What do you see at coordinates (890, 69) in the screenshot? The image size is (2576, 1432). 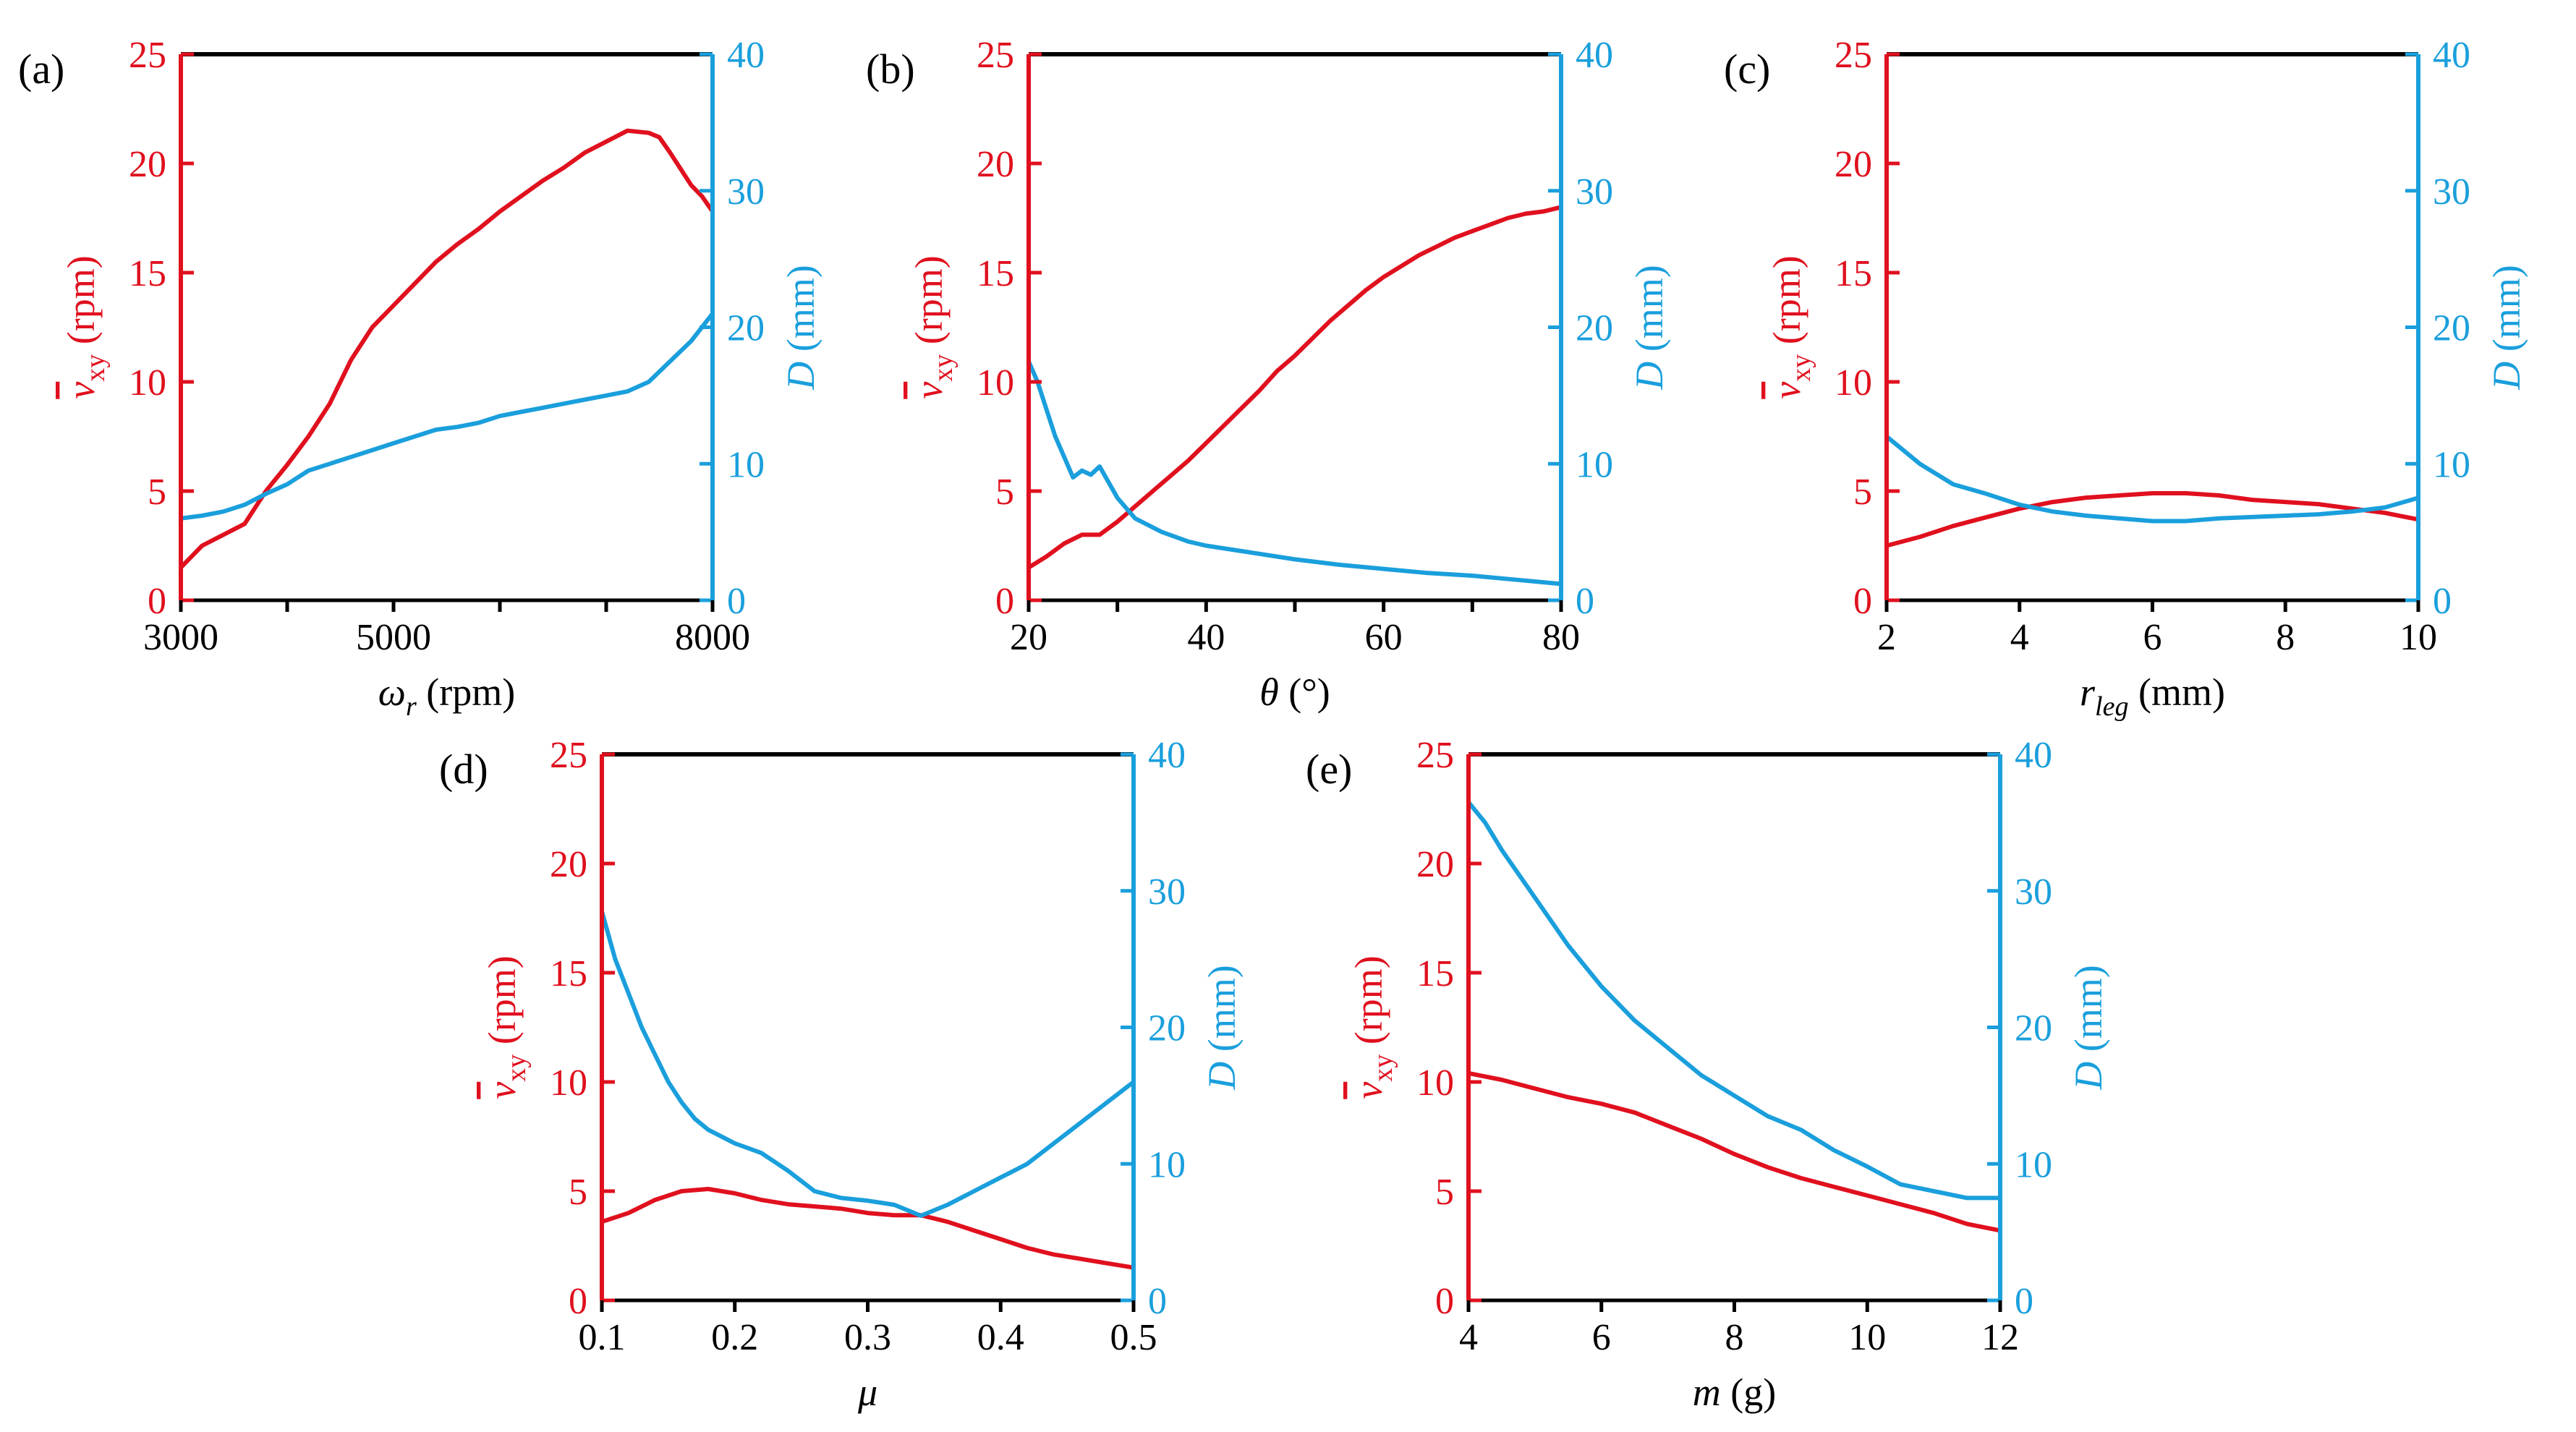 I see `panel-label: (b)` at bounding box center [890, 69].